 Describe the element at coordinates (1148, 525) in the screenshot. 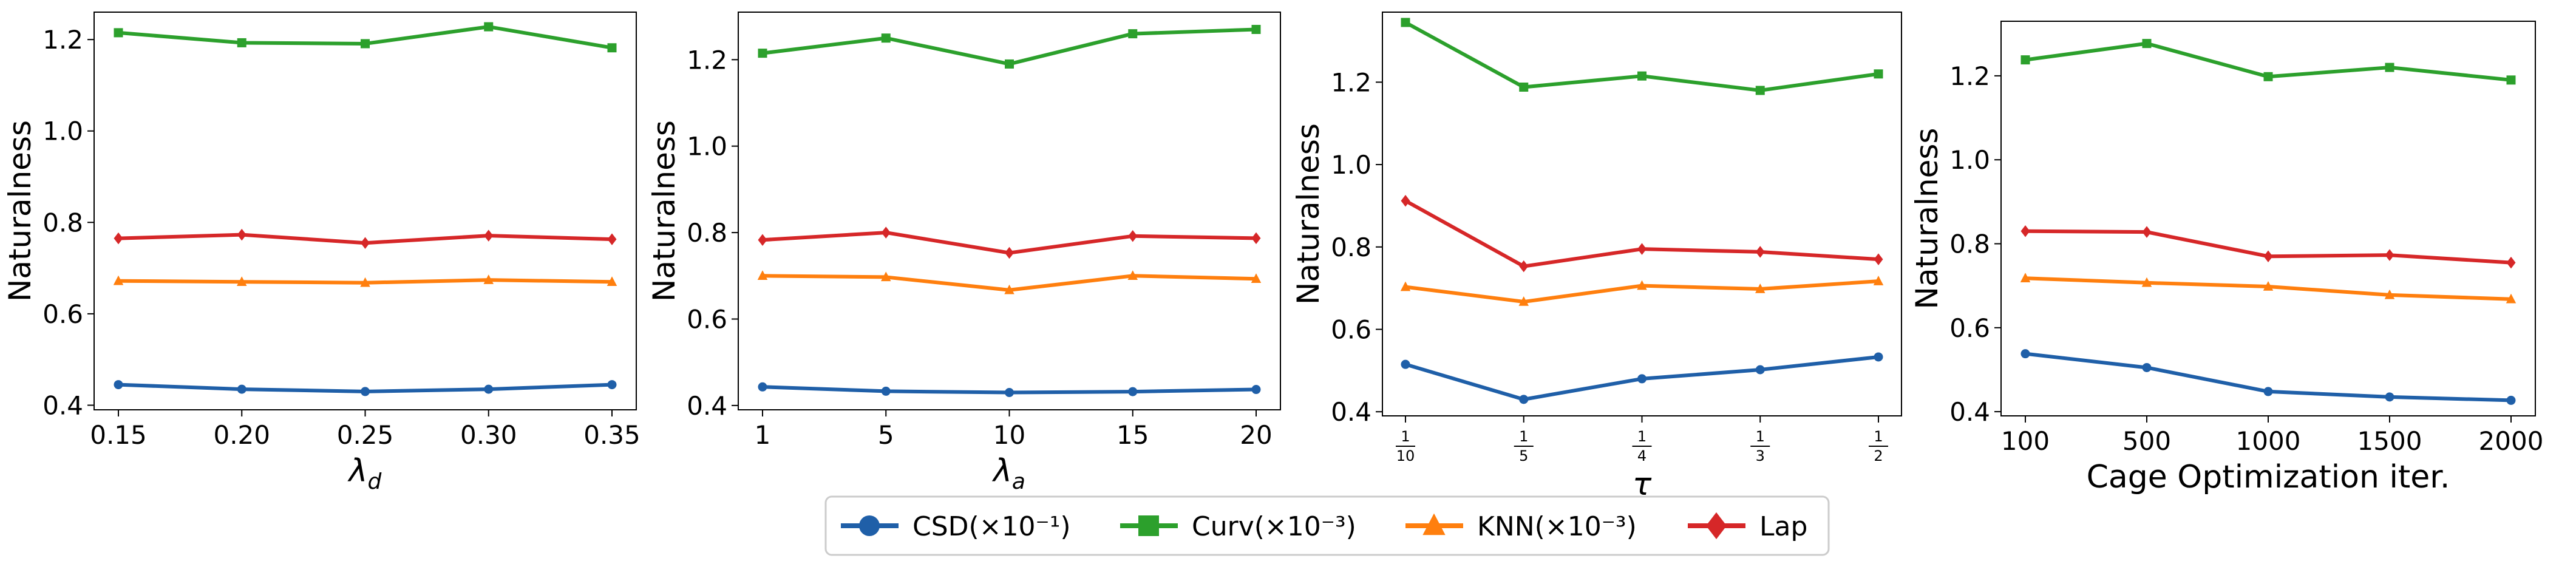

I see `legend-marker-curv` at that location.